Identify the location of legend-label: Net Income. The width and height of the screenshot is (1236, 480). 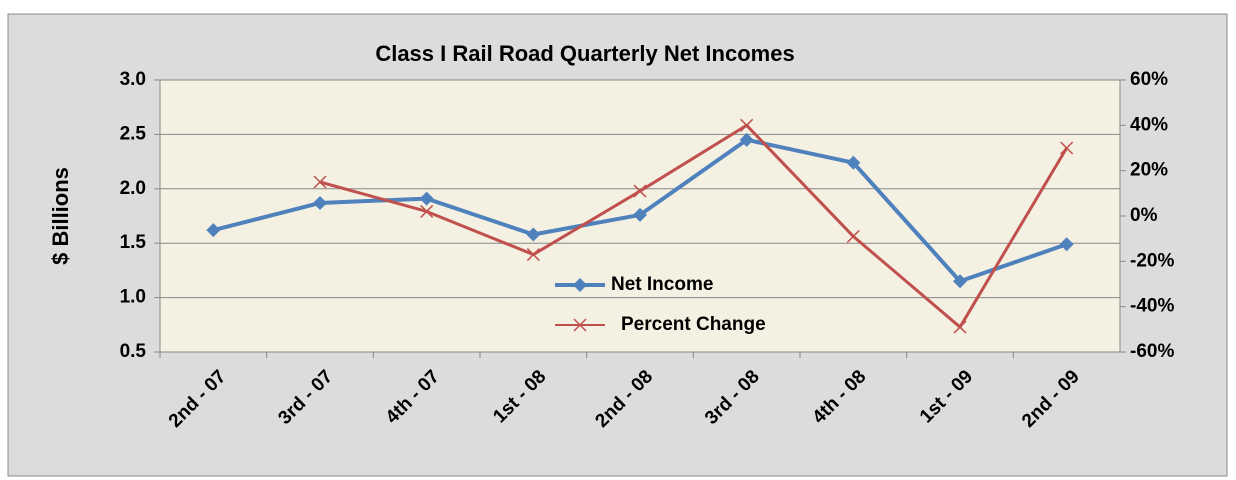
(662, 284).